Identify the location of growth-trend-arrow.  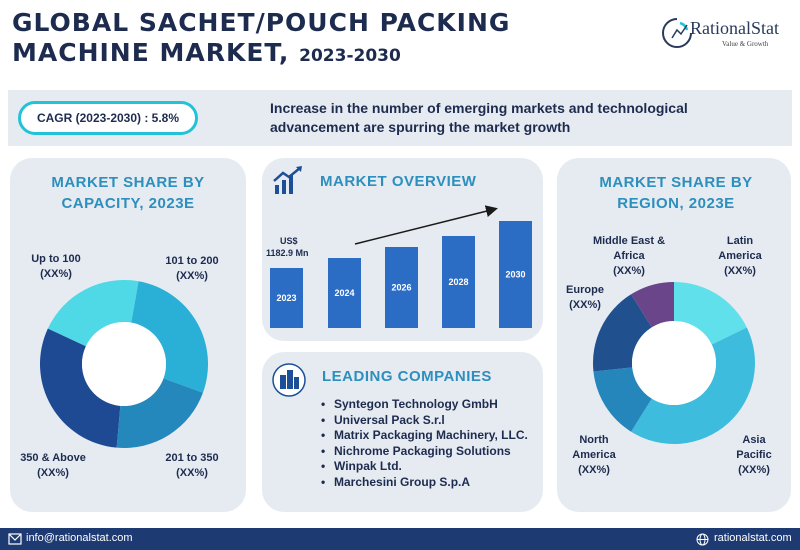
(426, 225).